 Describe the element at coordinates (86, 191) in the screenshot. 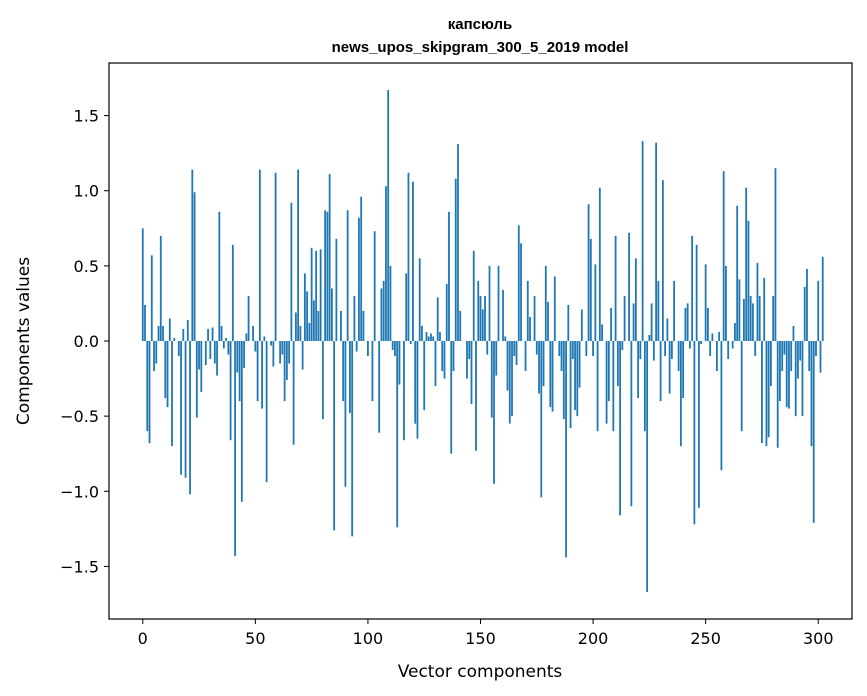

I see `y-tick-label: 1.0` at that location.